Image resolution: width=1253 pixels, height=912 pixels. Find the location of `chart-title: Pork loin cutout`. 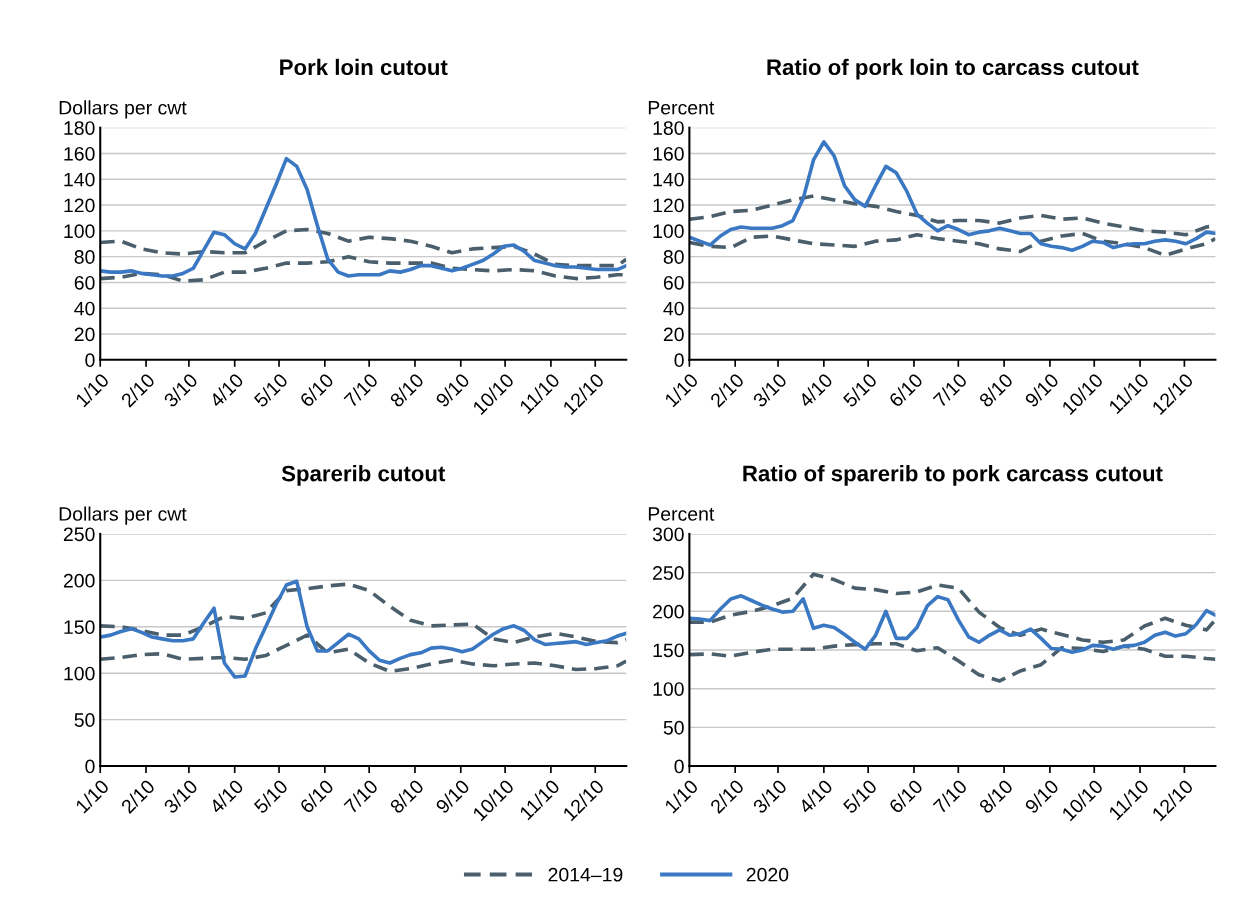

chart-title: Pork loin cutout is located at coordinates (364, 67).